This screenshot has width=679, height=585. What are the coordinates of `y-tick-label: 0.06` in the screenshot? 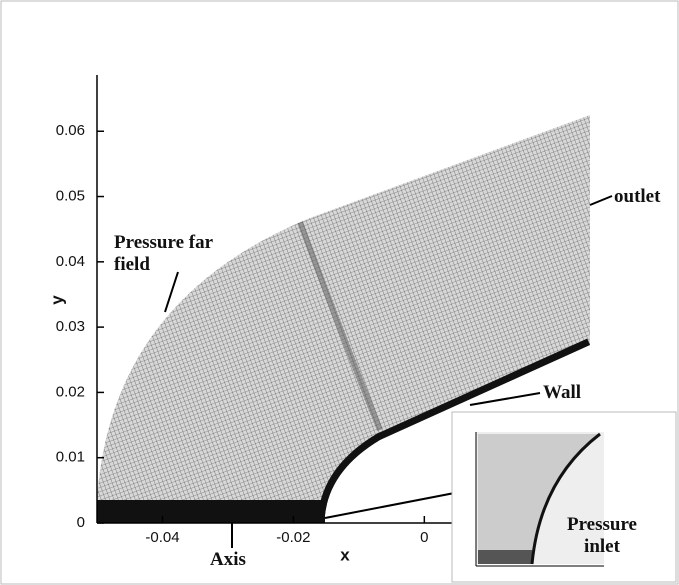 It's located at (70, 130).